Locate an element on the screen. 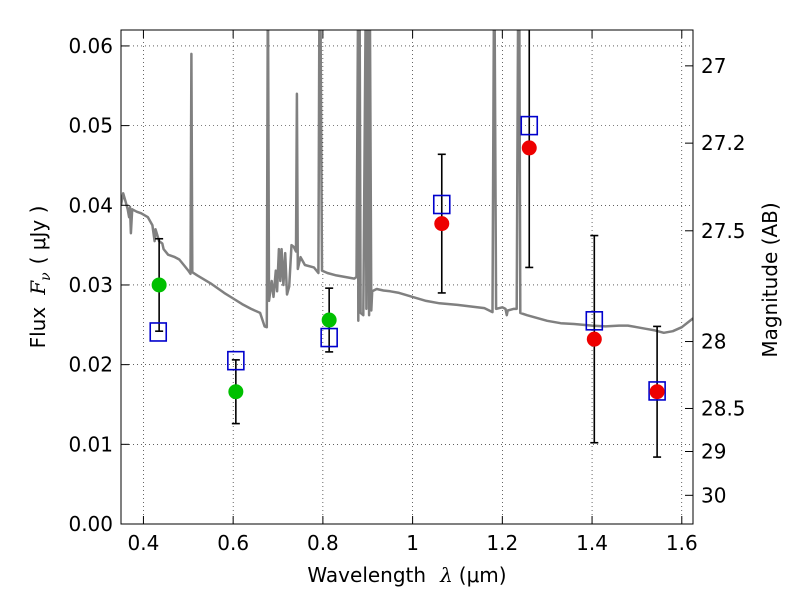 Image resolution: width=800 pixels, height=600 pixels. y2-tick-label: 27.5 is located at coordinates (723, 231).